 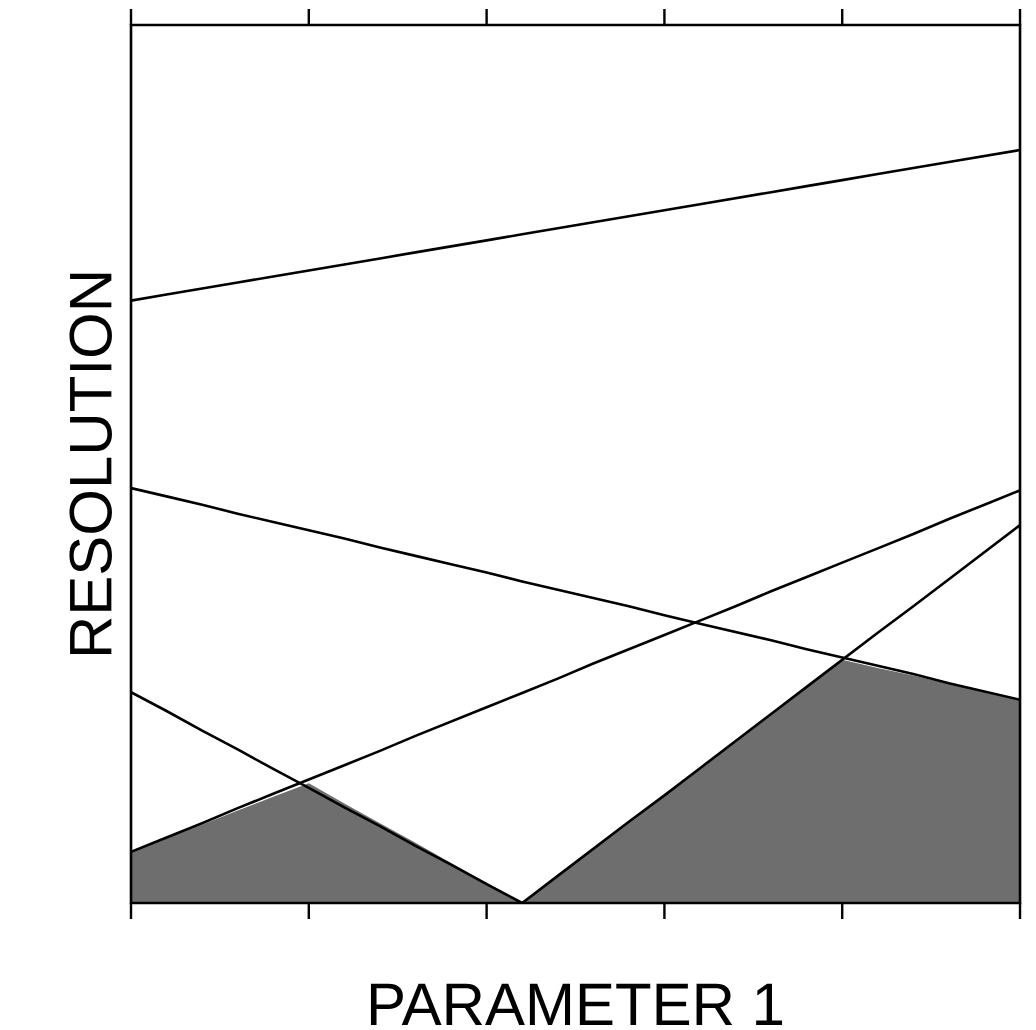 What do you see at coordinates (90, 464) in the screenshot?
I see `y-axis-title: RESOLUTION` at bounding box center [90, 464].